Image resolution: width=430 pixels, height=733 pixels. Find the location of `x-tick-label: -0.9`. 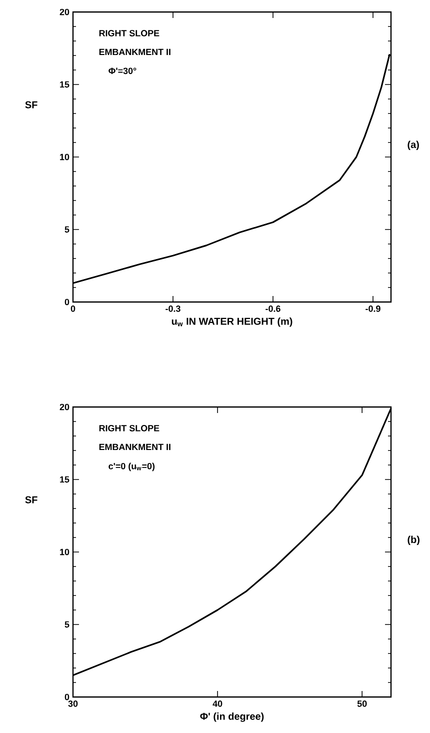

x-tick-label: -0.9 is located at coordinates (373, 309).